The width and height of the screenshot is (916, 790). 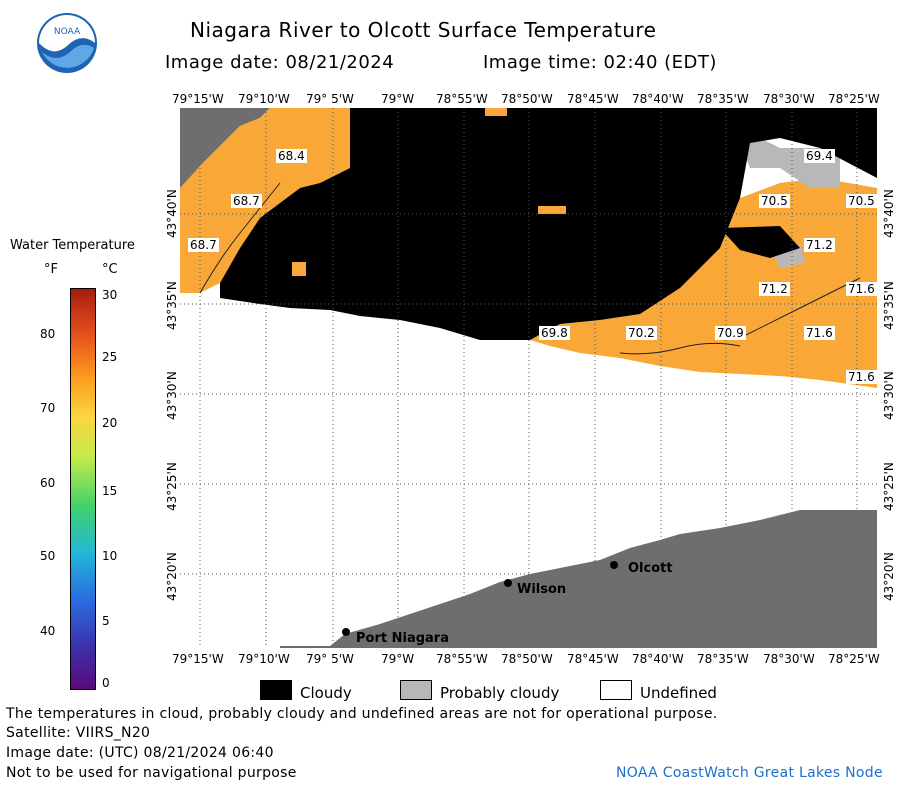 What do you see at coordinates (330, 99) in the screenshot?
I see `lon-label-top: 79° 5'W` at bounding box center [330, 99].